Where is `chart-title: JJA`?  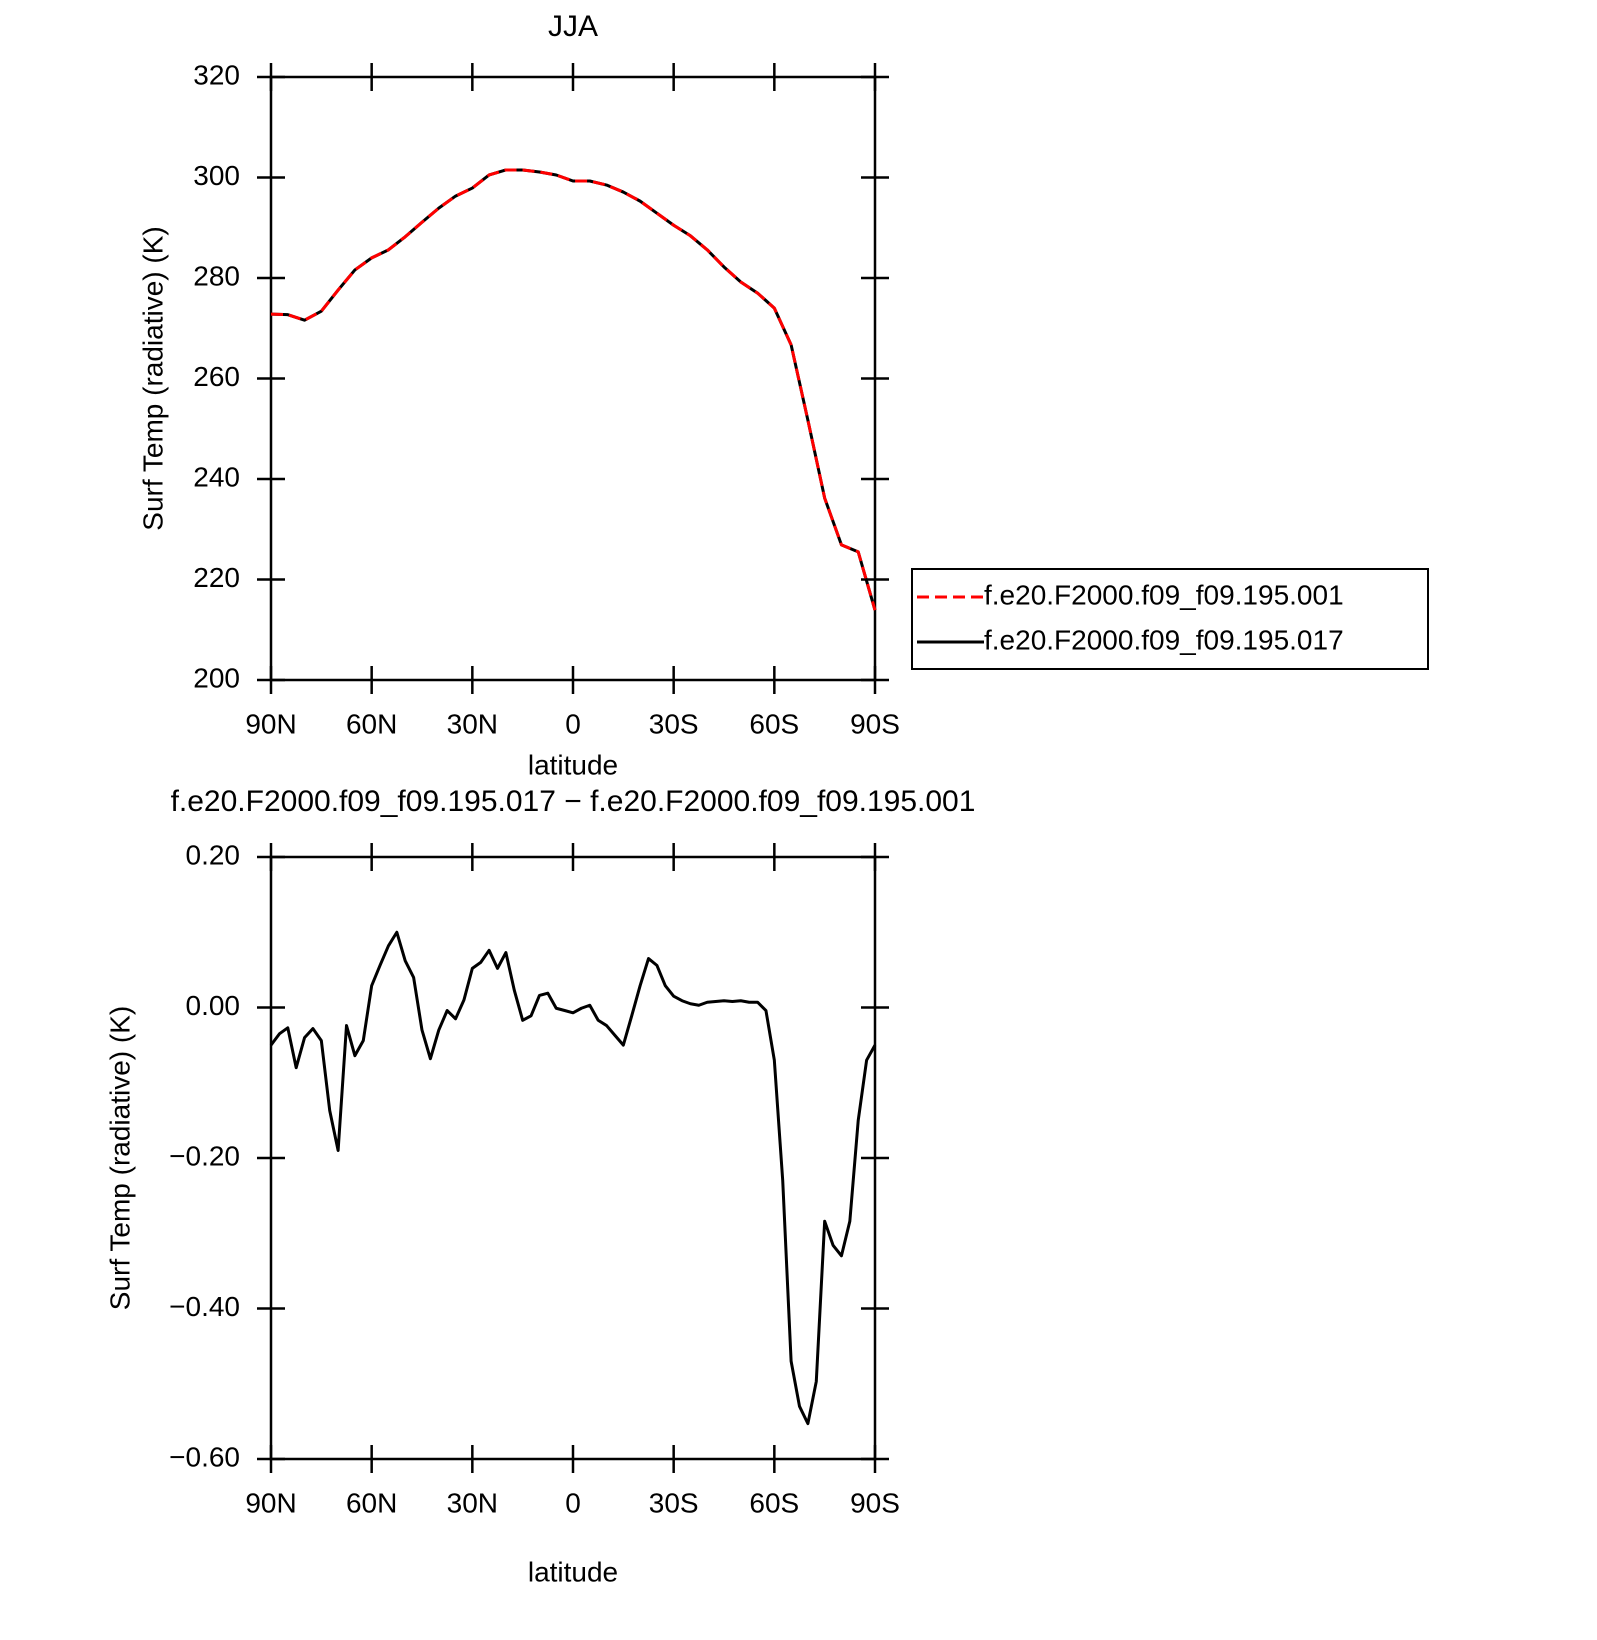
chart-title: JJA is located at coordinates (573, 26).